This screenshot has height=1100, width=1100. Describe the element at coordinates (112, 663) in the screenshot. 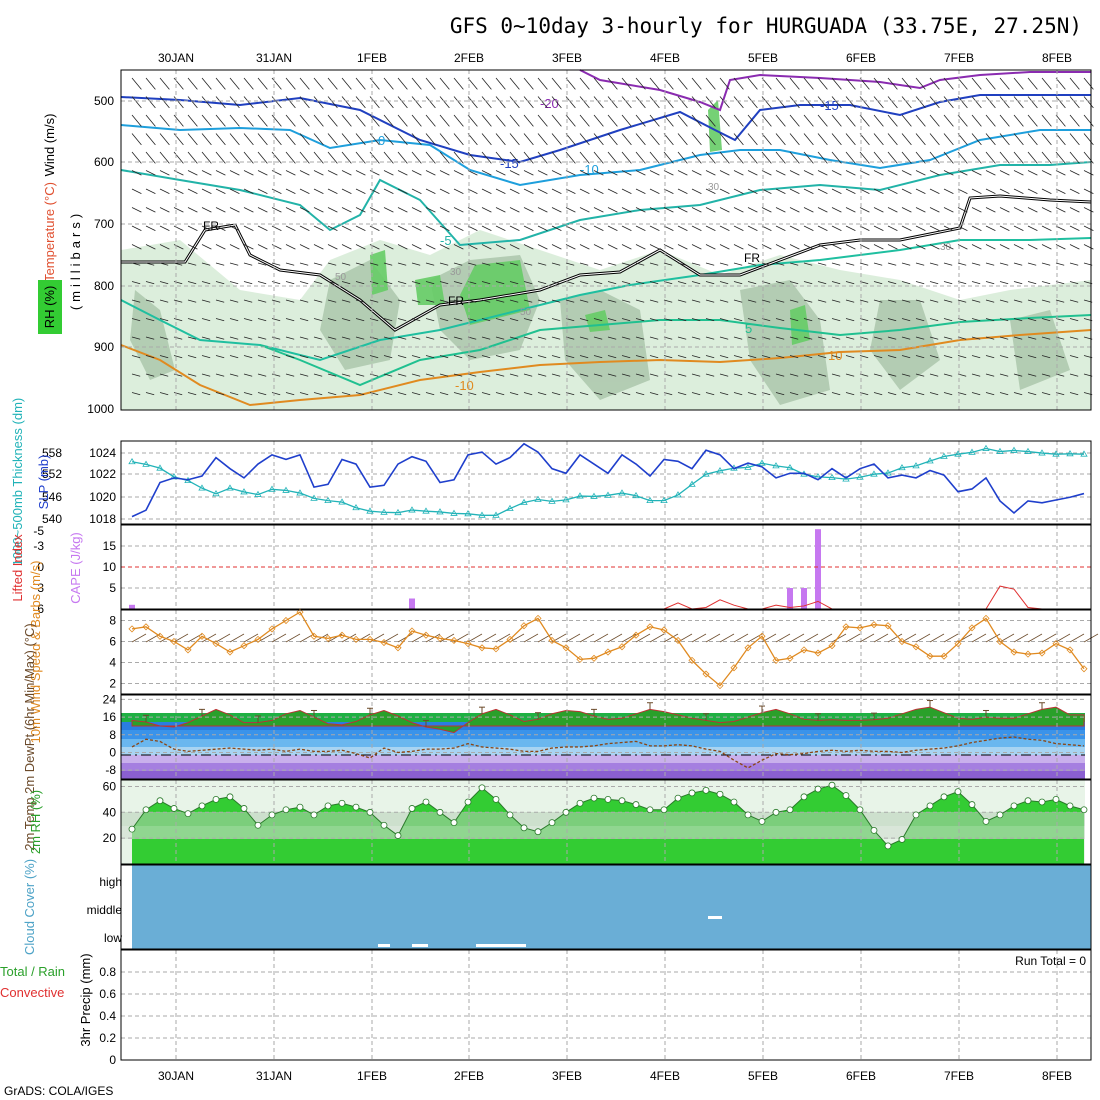

I see `y-tick-label: 4` at that location.